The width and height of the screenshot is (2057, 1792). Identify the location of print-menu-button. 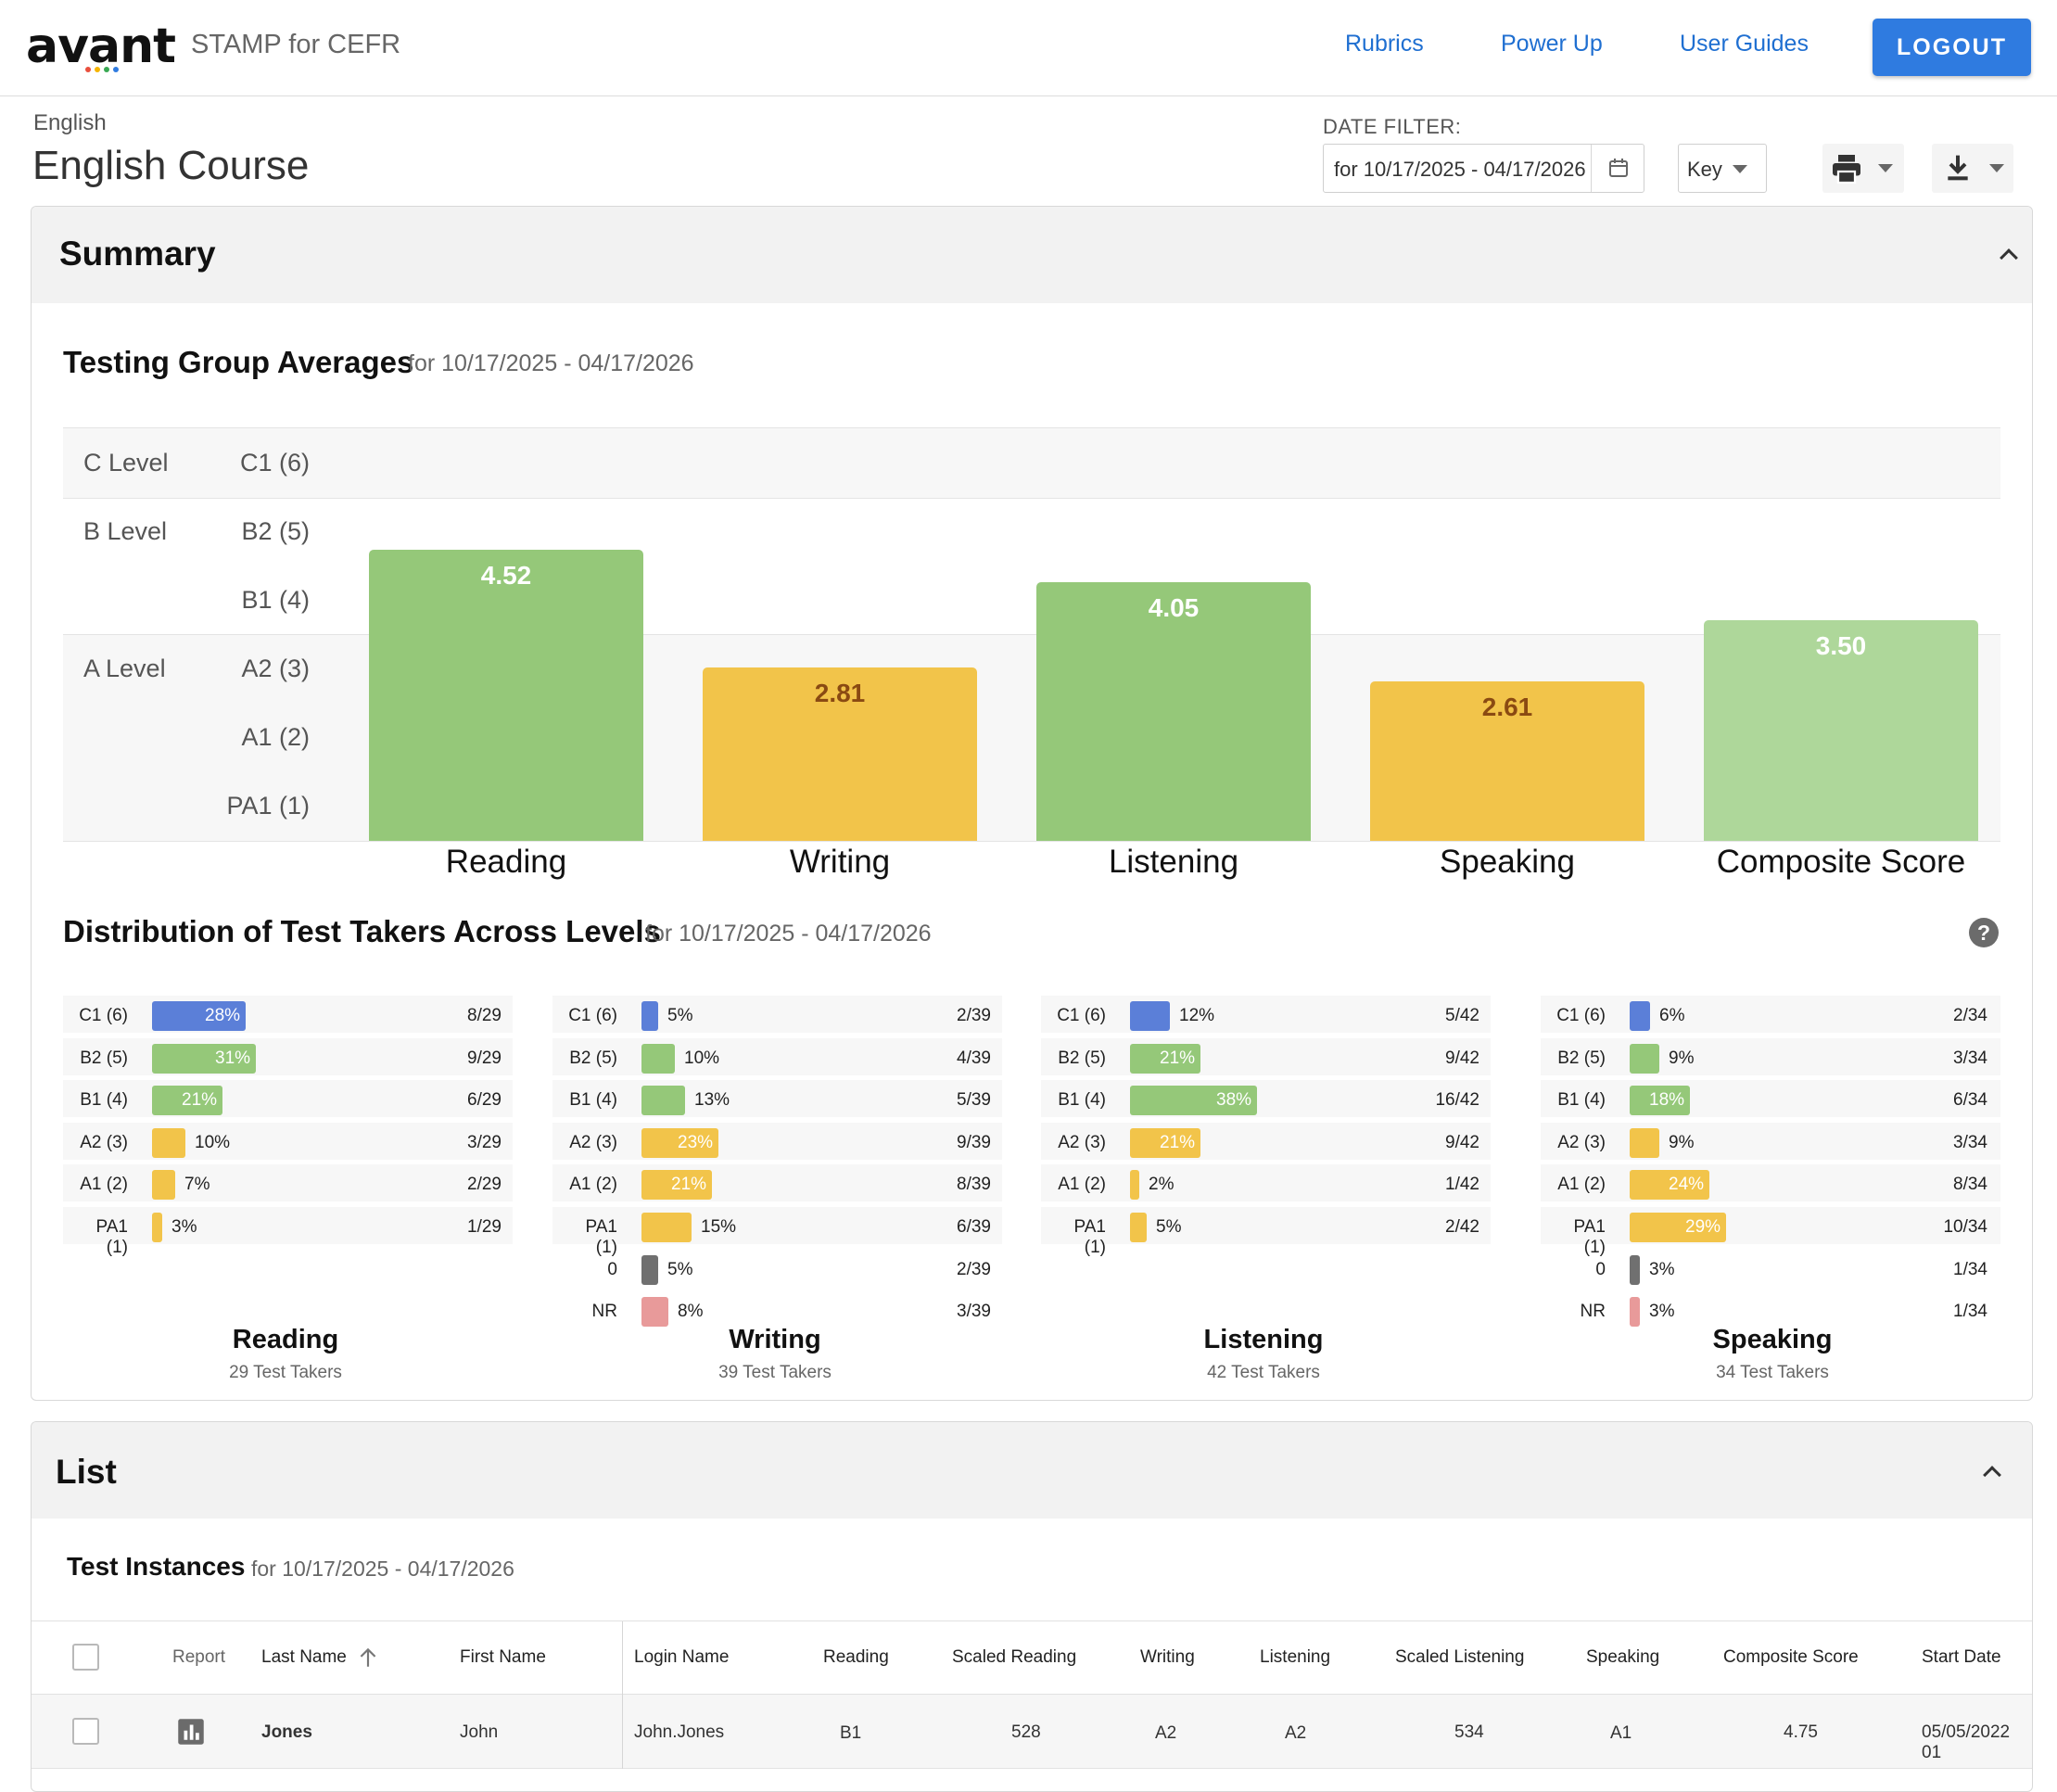
(1863, 169).